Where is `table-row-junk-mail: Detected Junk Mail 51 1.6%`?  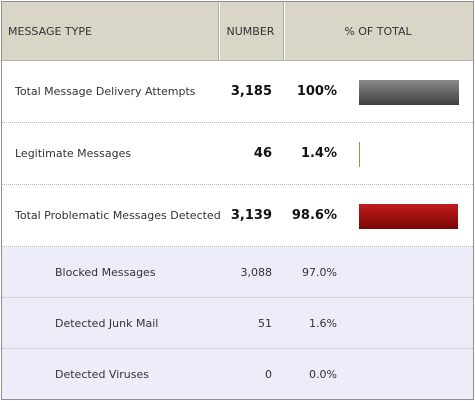 table-row-junk-mail: Detected Junk Mail 51 1.6% is located at coordinates (237, 323).